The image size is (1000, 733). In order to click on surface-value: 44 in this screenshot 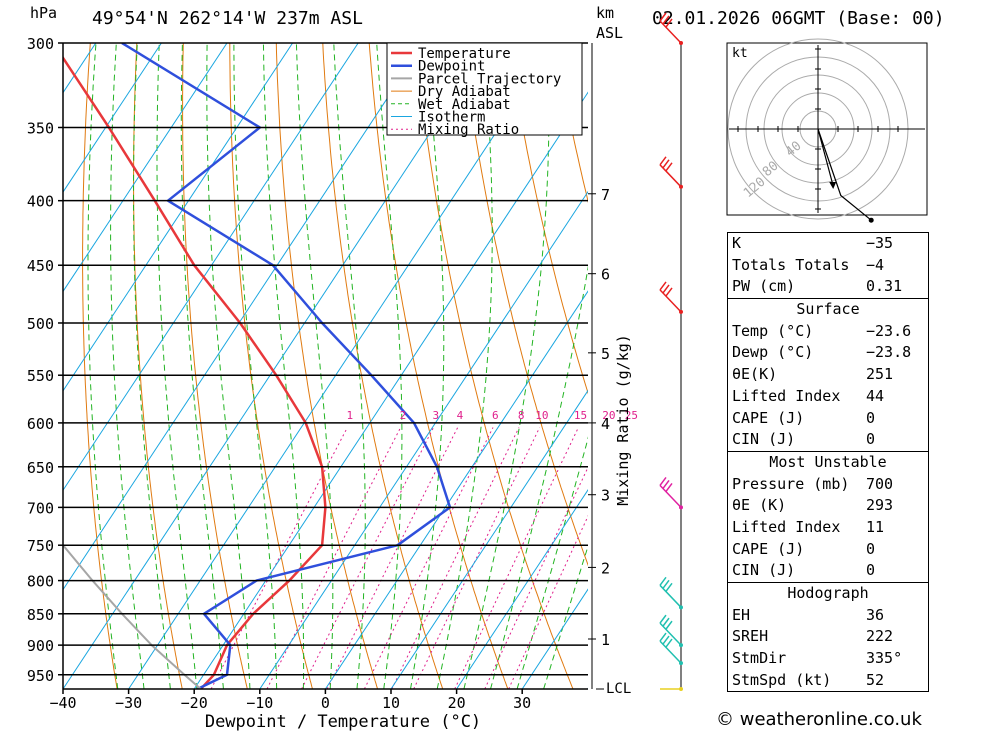, I will do `click(875, 395)`.